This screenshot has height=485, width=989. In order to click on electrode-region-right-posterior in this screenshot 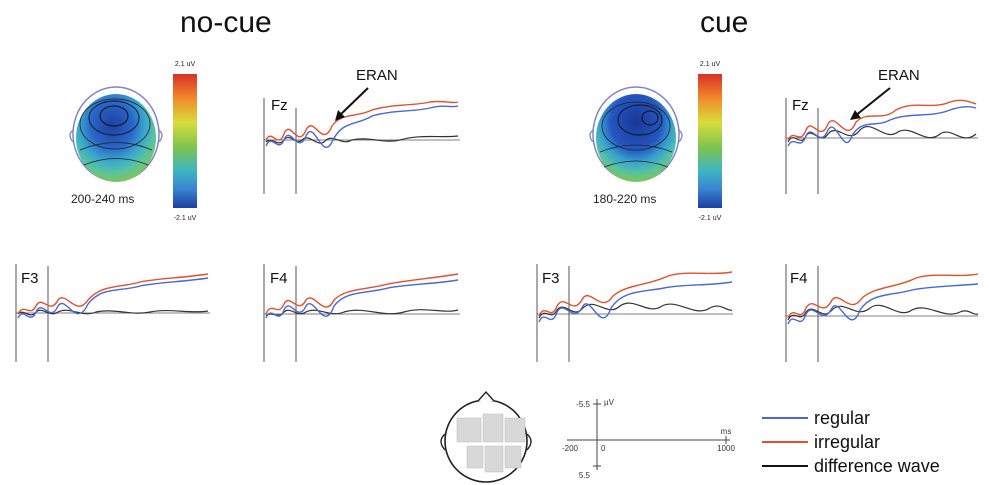, I will do `click(513, 457)`.